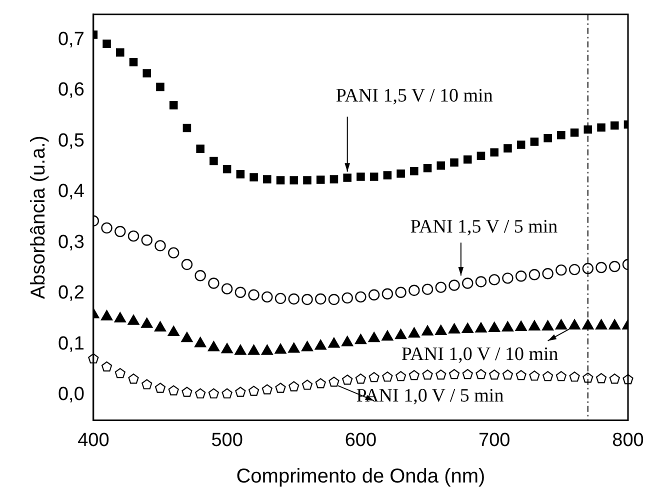  What do you see at coordinates (494, 440) in the screenshot?
I see `x-tick-label: 700` at bounding box center [494, 440].